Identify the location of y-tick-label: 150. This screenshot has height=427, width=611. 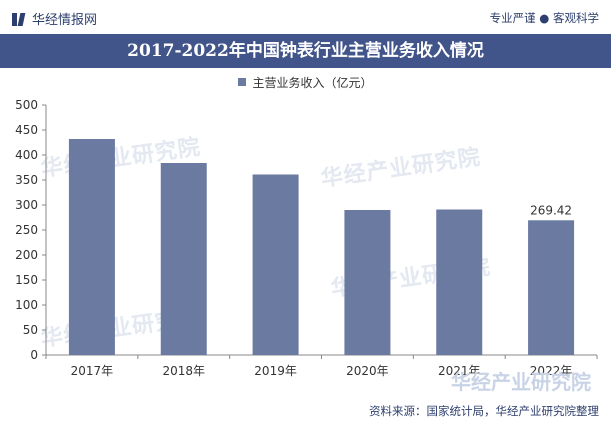
(26, 280).